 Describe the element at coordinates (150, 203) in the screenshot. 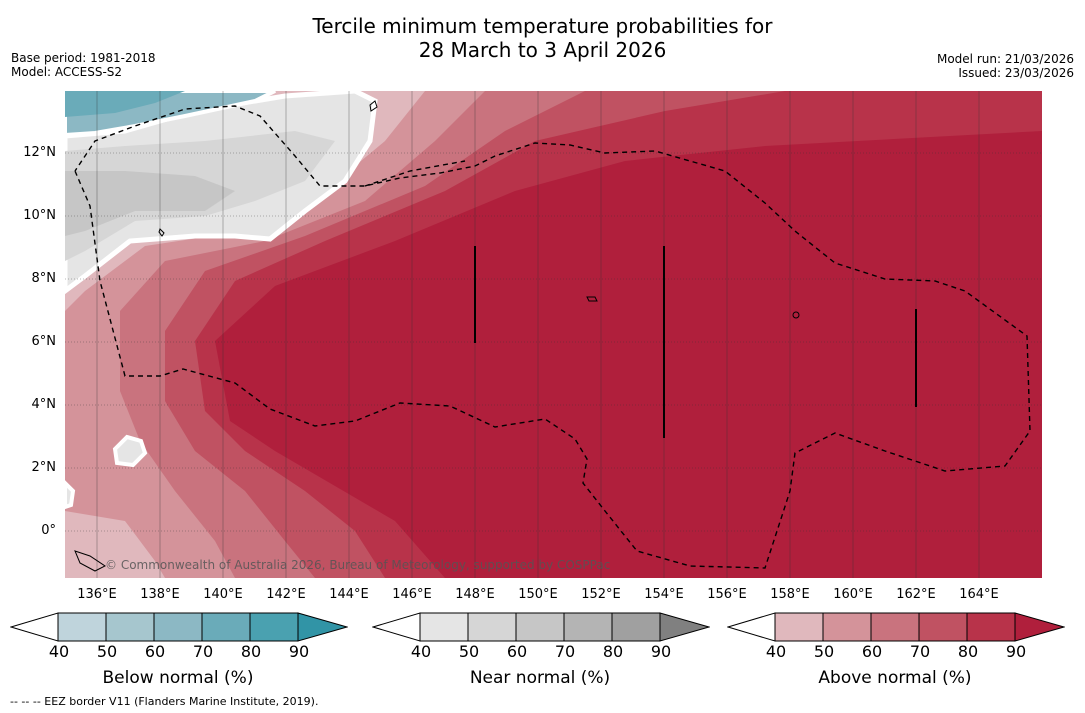

I see `near-normal-dark` at that location.